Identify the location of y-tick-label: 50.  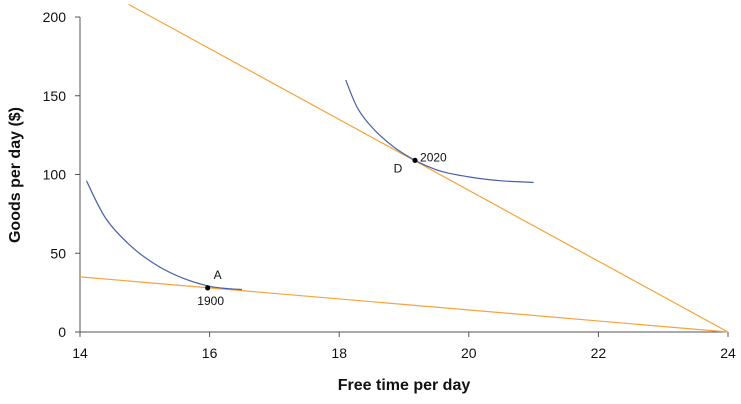
(58, 253).